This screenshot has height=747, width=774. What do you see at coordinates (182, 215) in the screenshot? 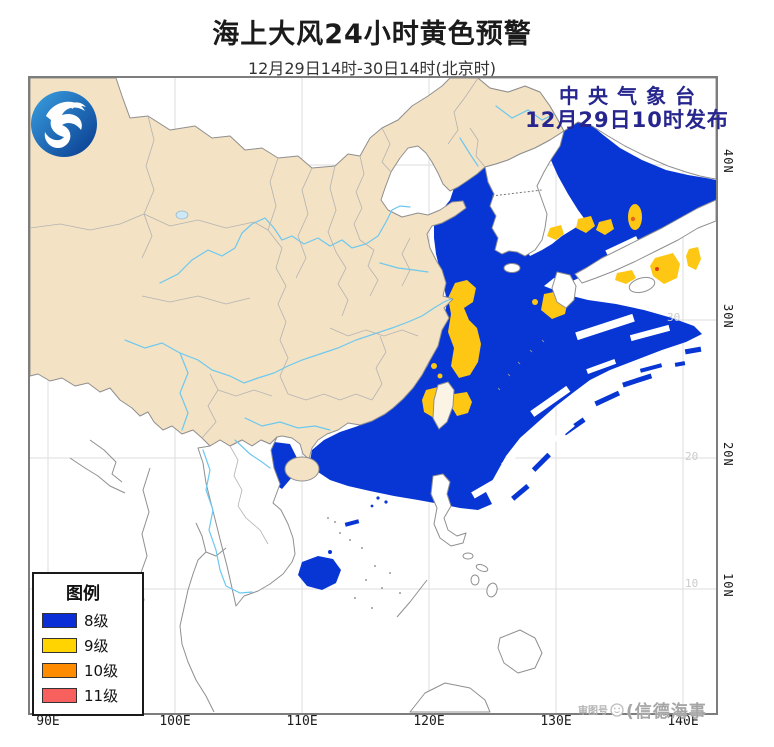
I see `qinghai-lake` at bounding box center [182, 215].